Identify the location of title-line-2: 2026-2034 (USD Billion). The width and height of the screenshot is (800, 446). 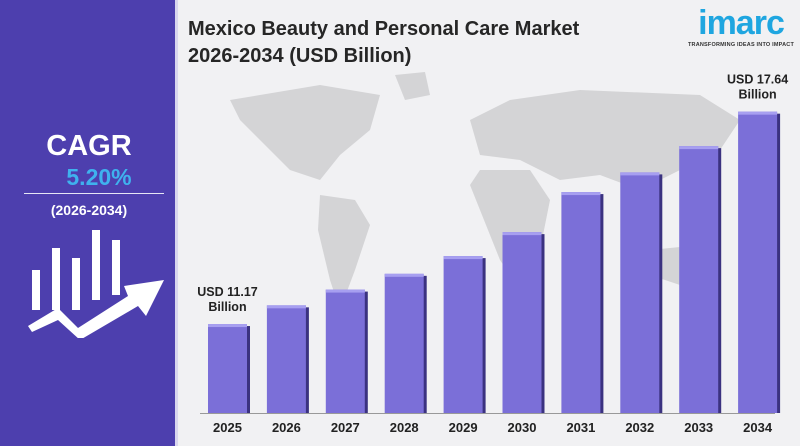
(300, 56).